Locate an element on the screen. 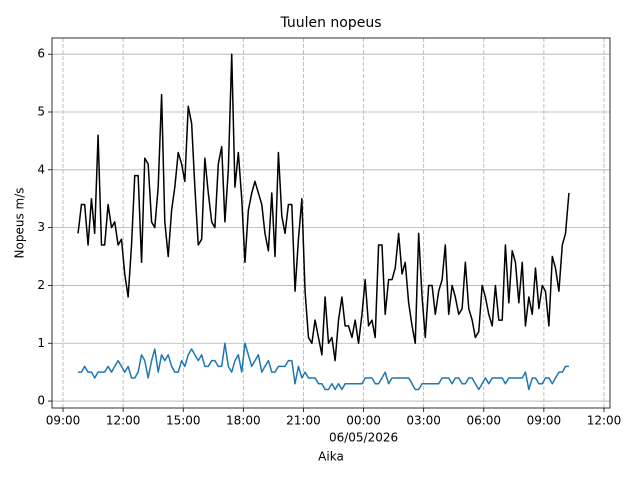 This screenshot has width=640, height=480. x-axis-label: Aika is located at coordinates (331, 457).